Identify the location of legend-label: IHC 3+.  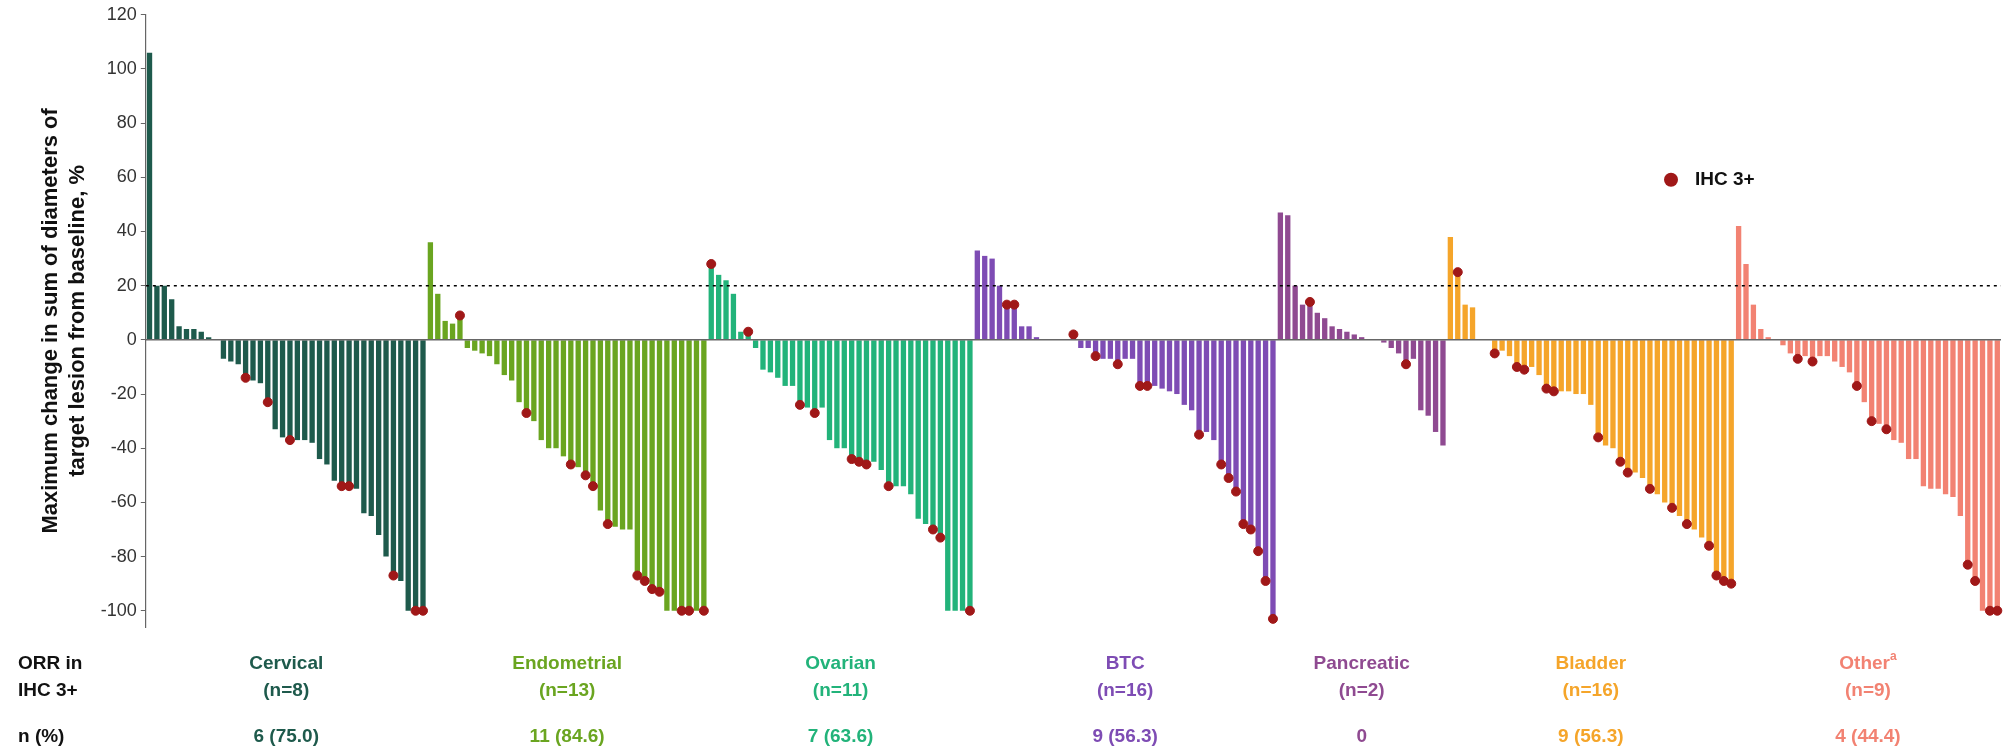
(1725, 179).